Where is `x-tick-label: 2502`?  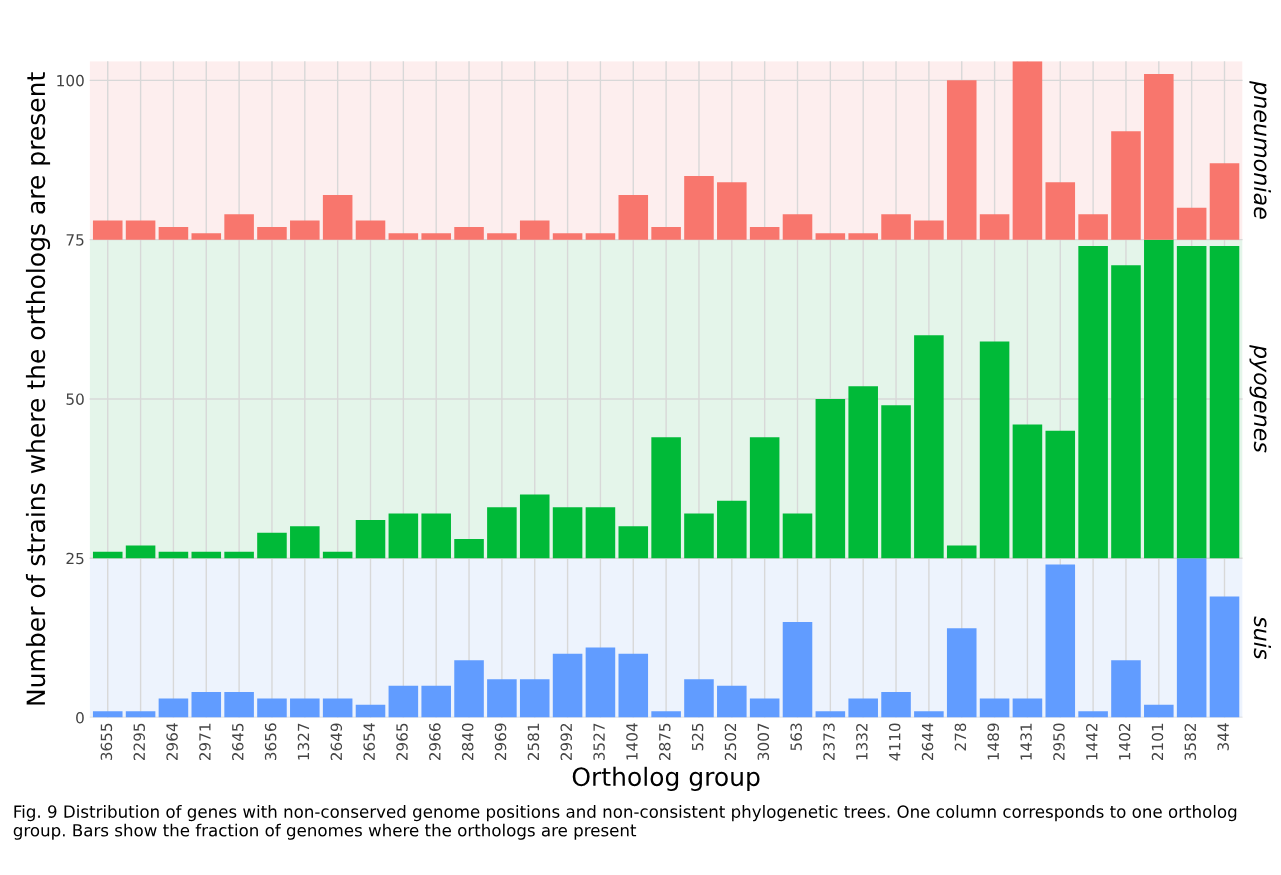 x-tick-label: 2502 is located at coordinates (730, 742).